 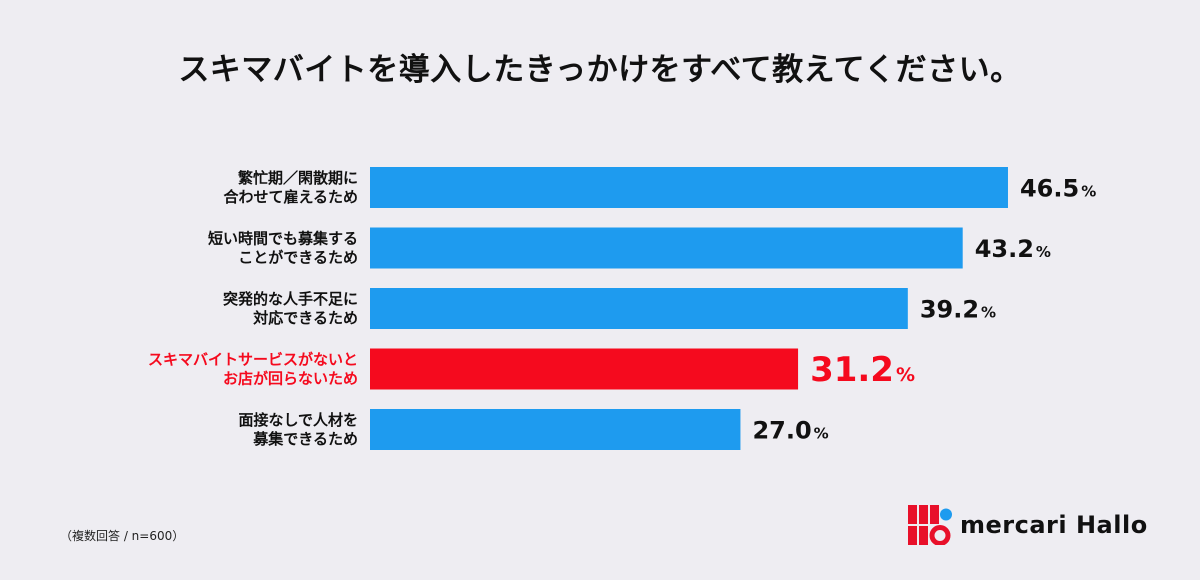 What do you see at coordinates (930, 525) in the screenshot?
I see `mercari-hallo-logo-icon` at bounding box center [930, 525].